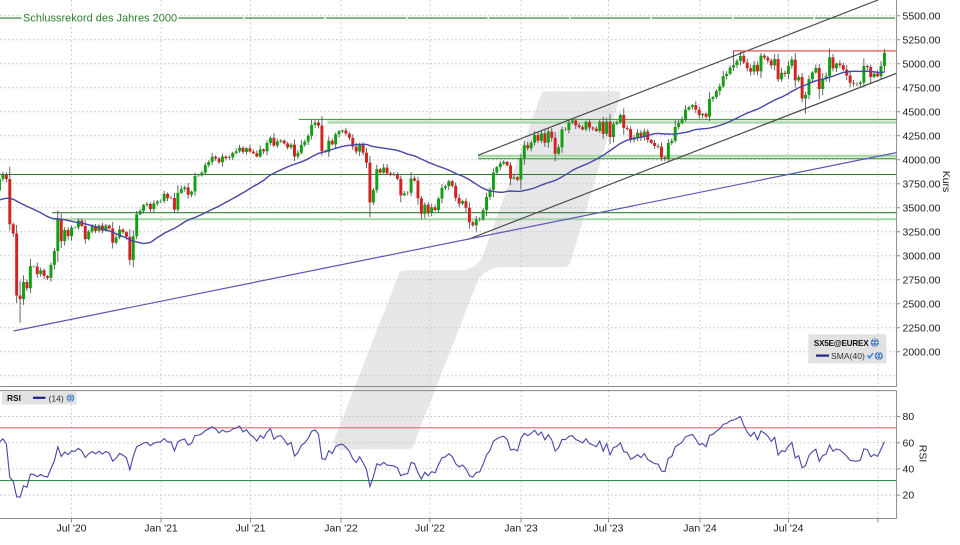 Image resolution: width=960 pixels, height=545 pixels. What do you see at coordinates (922, 136) in the screenshot?
I see `svg-text: 4250.00` at bounding box center [922, 136].